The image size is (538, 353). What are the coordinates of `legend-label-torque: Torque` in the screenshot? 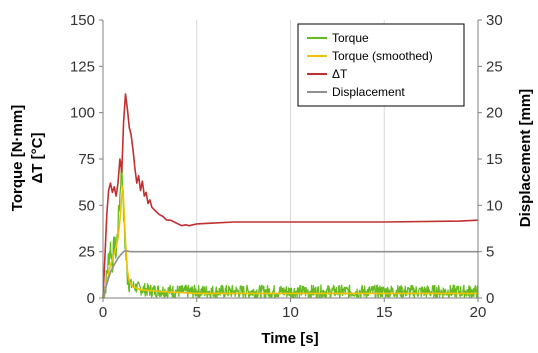 It's located at (350, 38).